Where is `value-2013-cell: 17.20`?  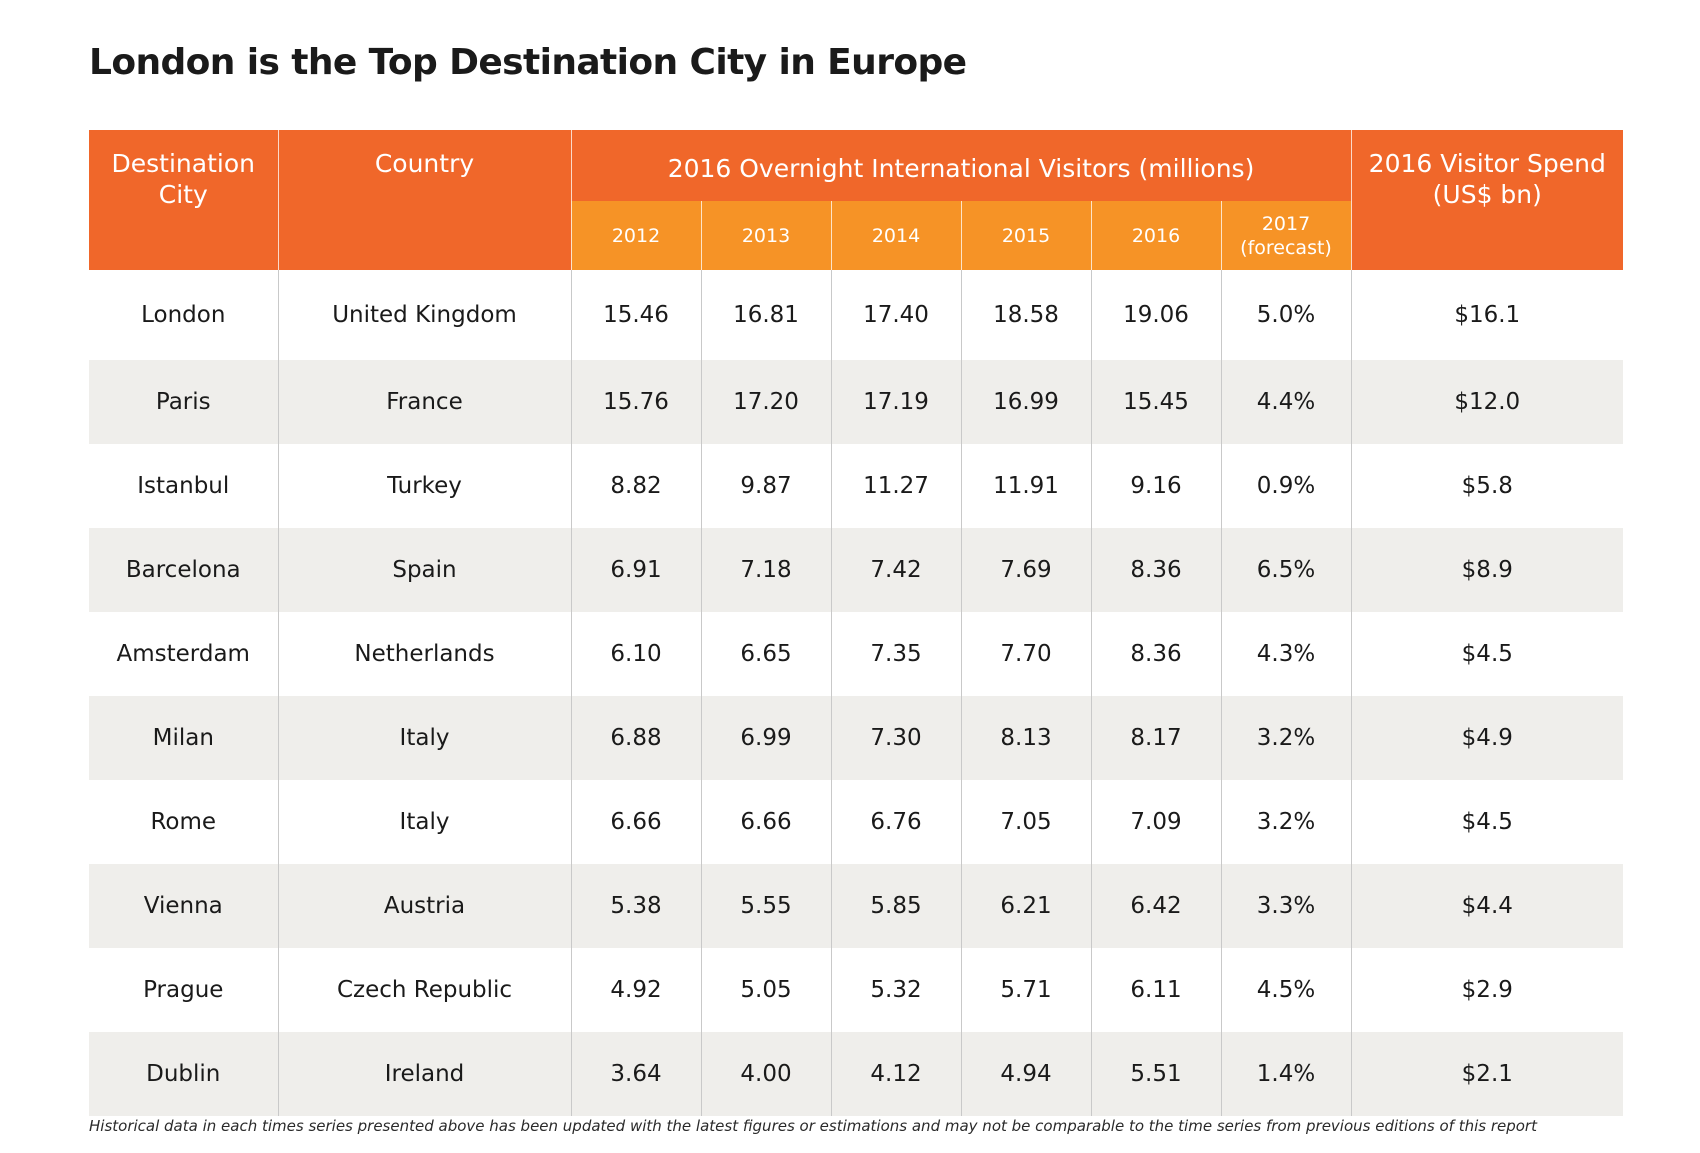 value-2013-cell: 17.20 is located at coordinates (765, 402).